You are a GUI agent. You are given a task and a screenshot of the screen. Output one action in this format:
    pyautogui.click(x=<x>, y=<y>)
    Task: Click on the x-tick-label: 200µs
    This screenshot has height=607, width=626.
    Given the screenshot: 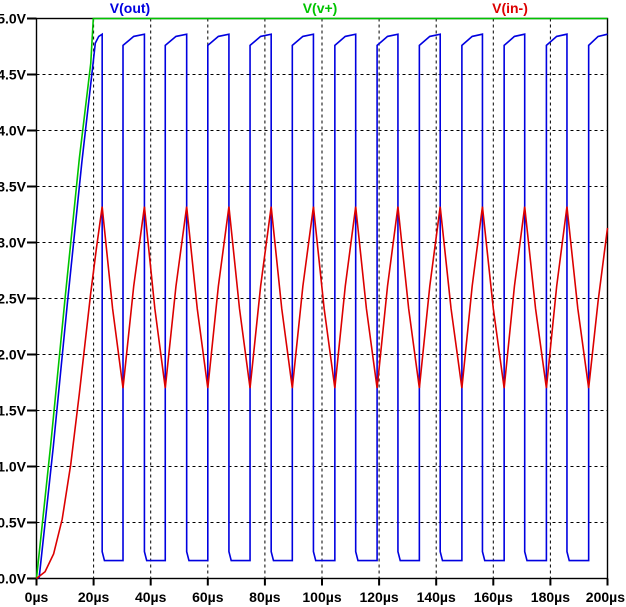 What is the action you would take?
    pyautogui.click(x=605, y=597)
    